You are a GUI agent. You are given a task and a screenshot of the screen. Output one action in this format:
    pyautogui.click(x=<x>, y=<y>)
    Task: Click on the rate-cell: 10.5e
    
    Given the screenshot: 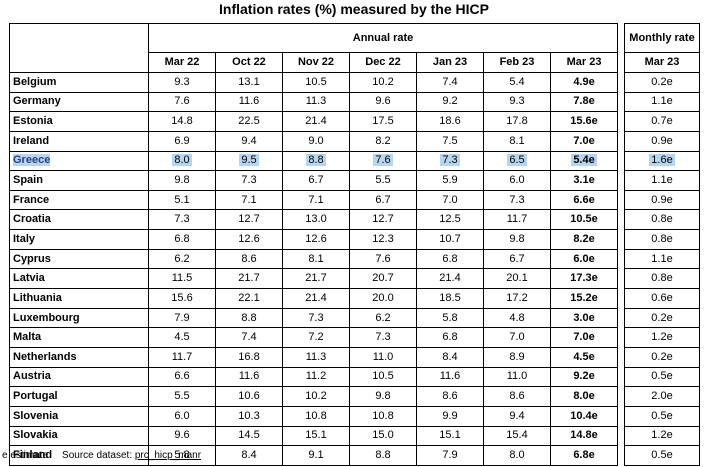 What is the action you would take?
    pyautogui.click(x=584, y=220)
    